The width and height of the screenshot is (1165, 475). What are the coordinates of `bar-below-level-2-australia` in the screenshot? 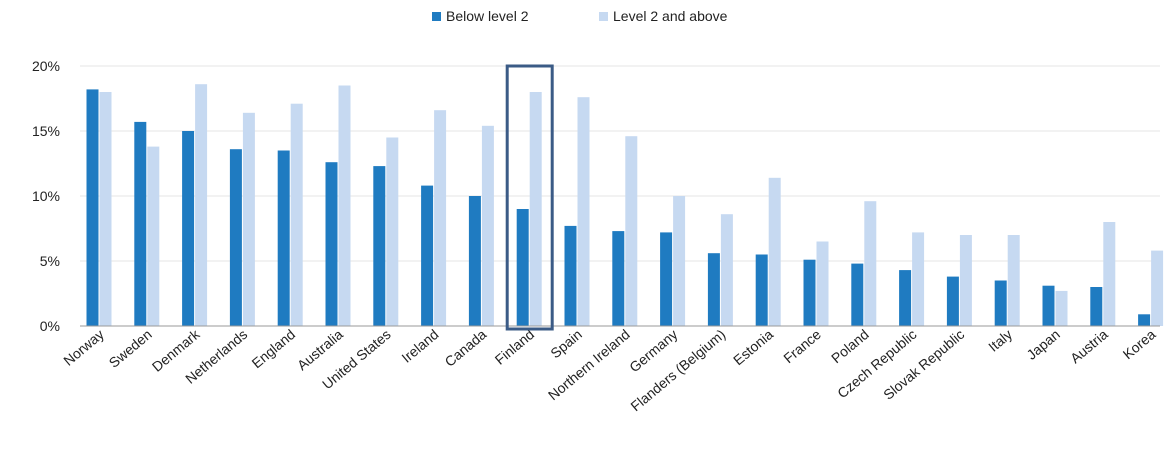 It's located at (331, 244).